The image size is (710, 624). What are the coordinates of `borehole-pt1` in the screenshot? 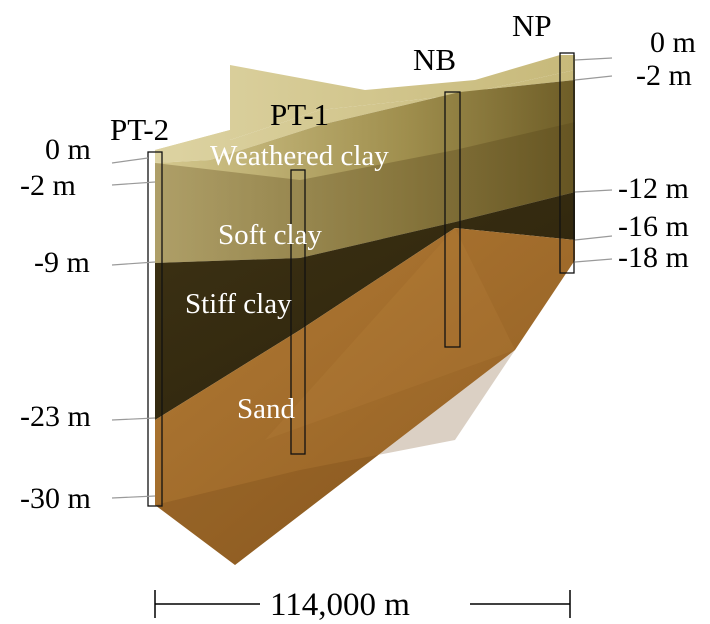 It's located at (298, 312).